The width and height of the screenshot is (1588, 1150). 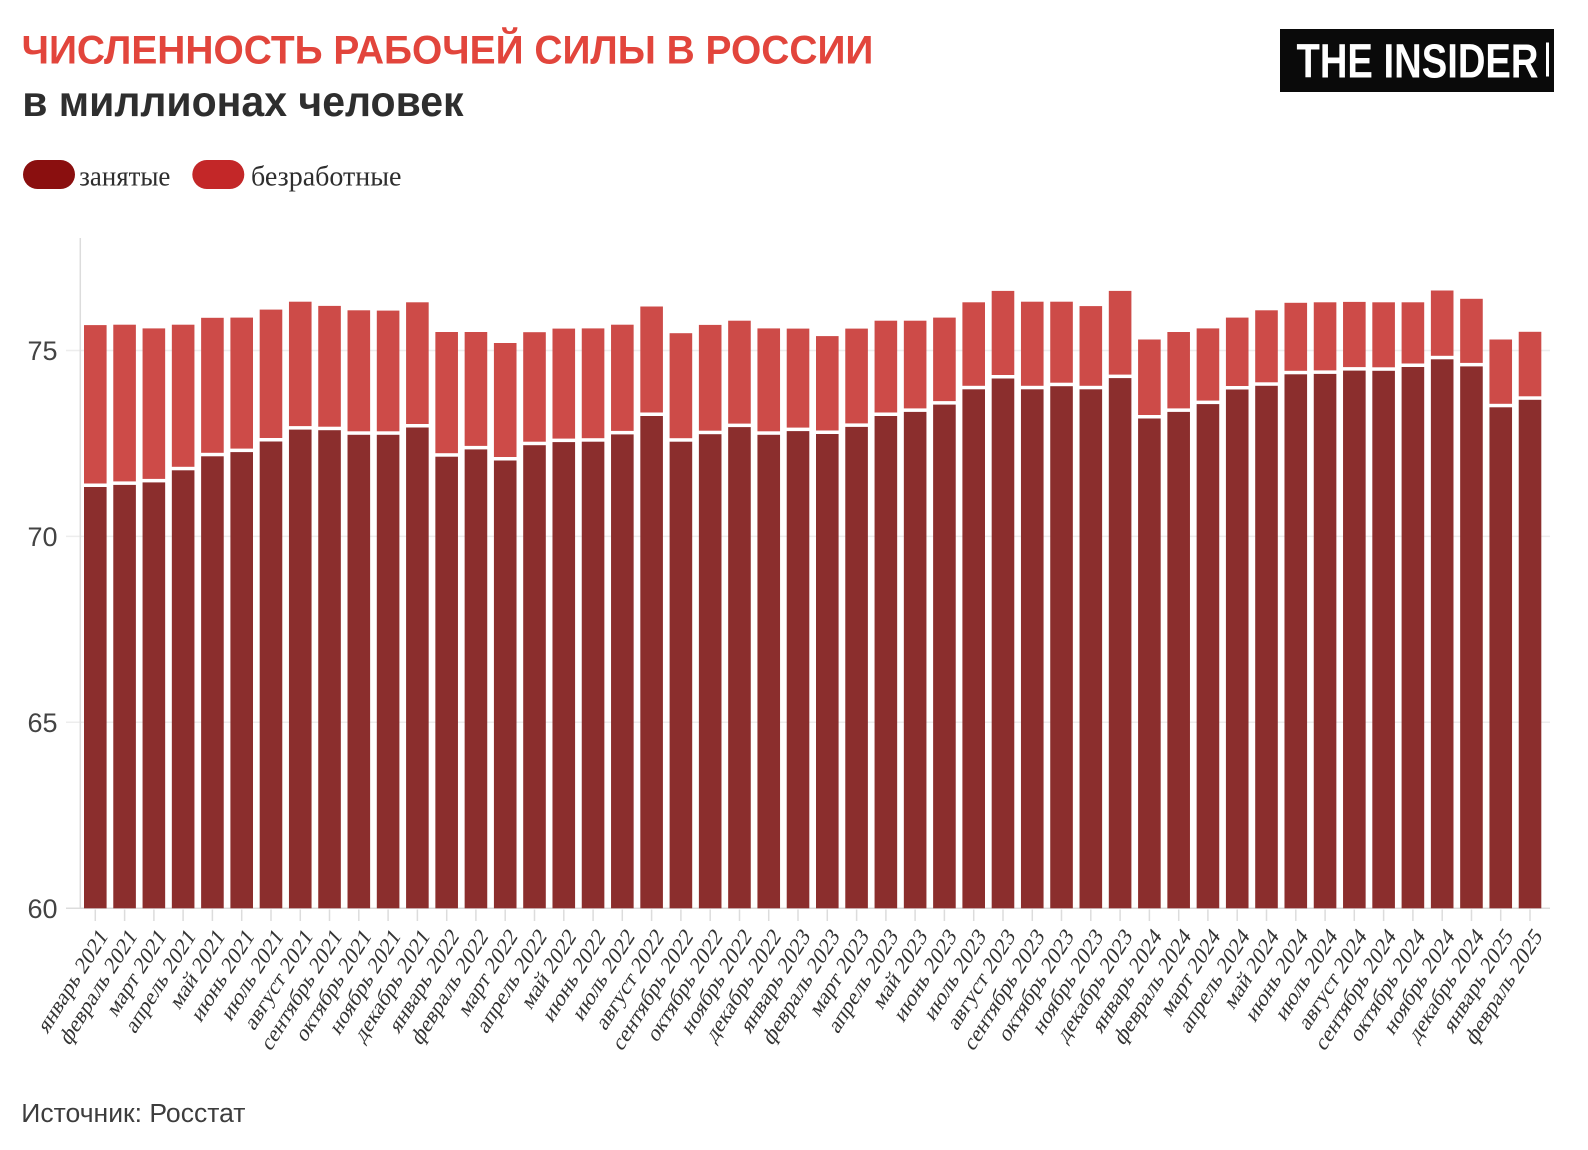 I want to click on svg-text: занятые, so click(x=124, y=176).